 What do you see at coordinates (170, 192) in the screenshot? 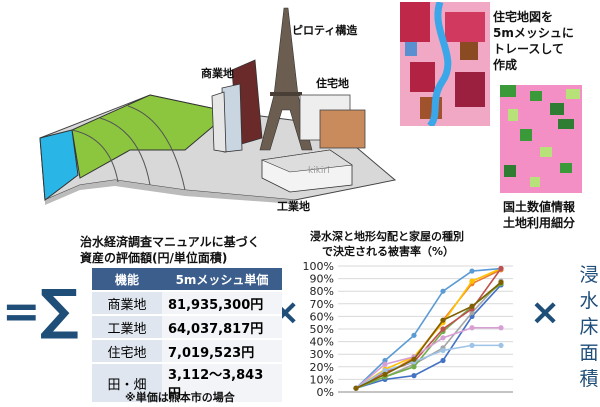
I see `terrain-front` at bounding box center [170, 192].